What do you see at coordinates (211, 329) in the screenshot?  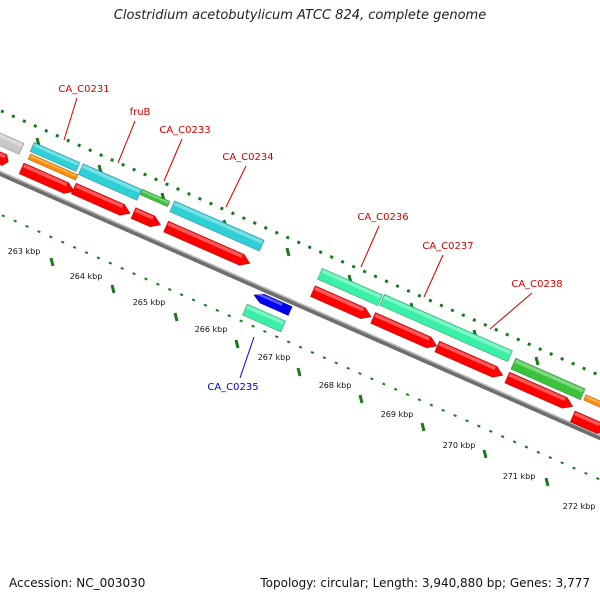 I see `kbp-label: 266 kbp` at bounding box center [211, 329].